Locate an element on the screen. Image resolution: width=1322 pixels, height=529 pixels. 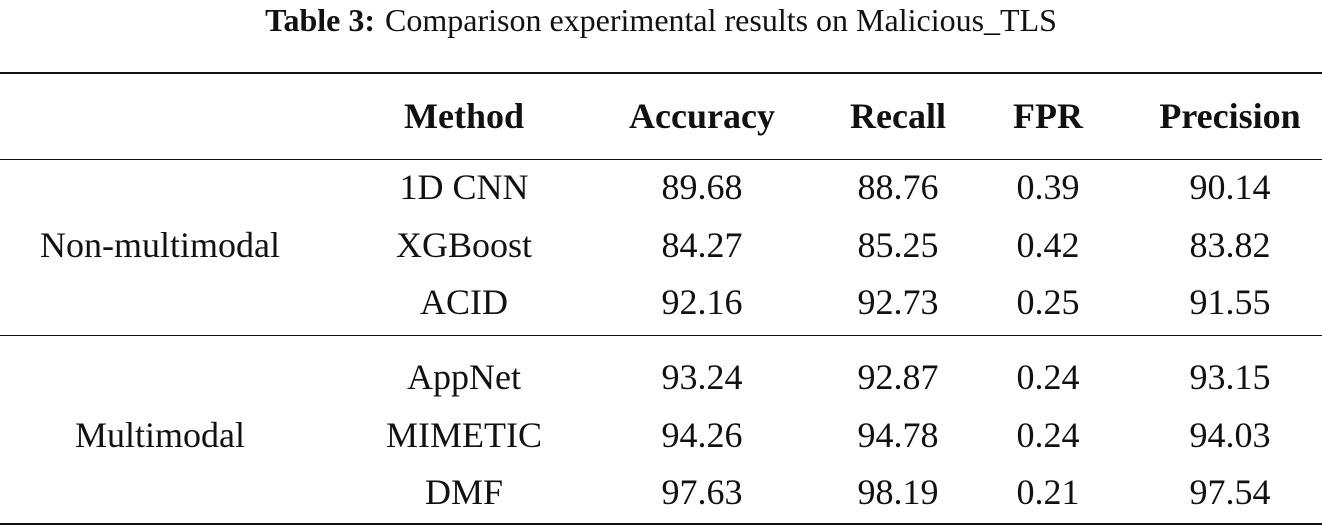
value-cell: 93.24 is located at coordinates (702, 377).